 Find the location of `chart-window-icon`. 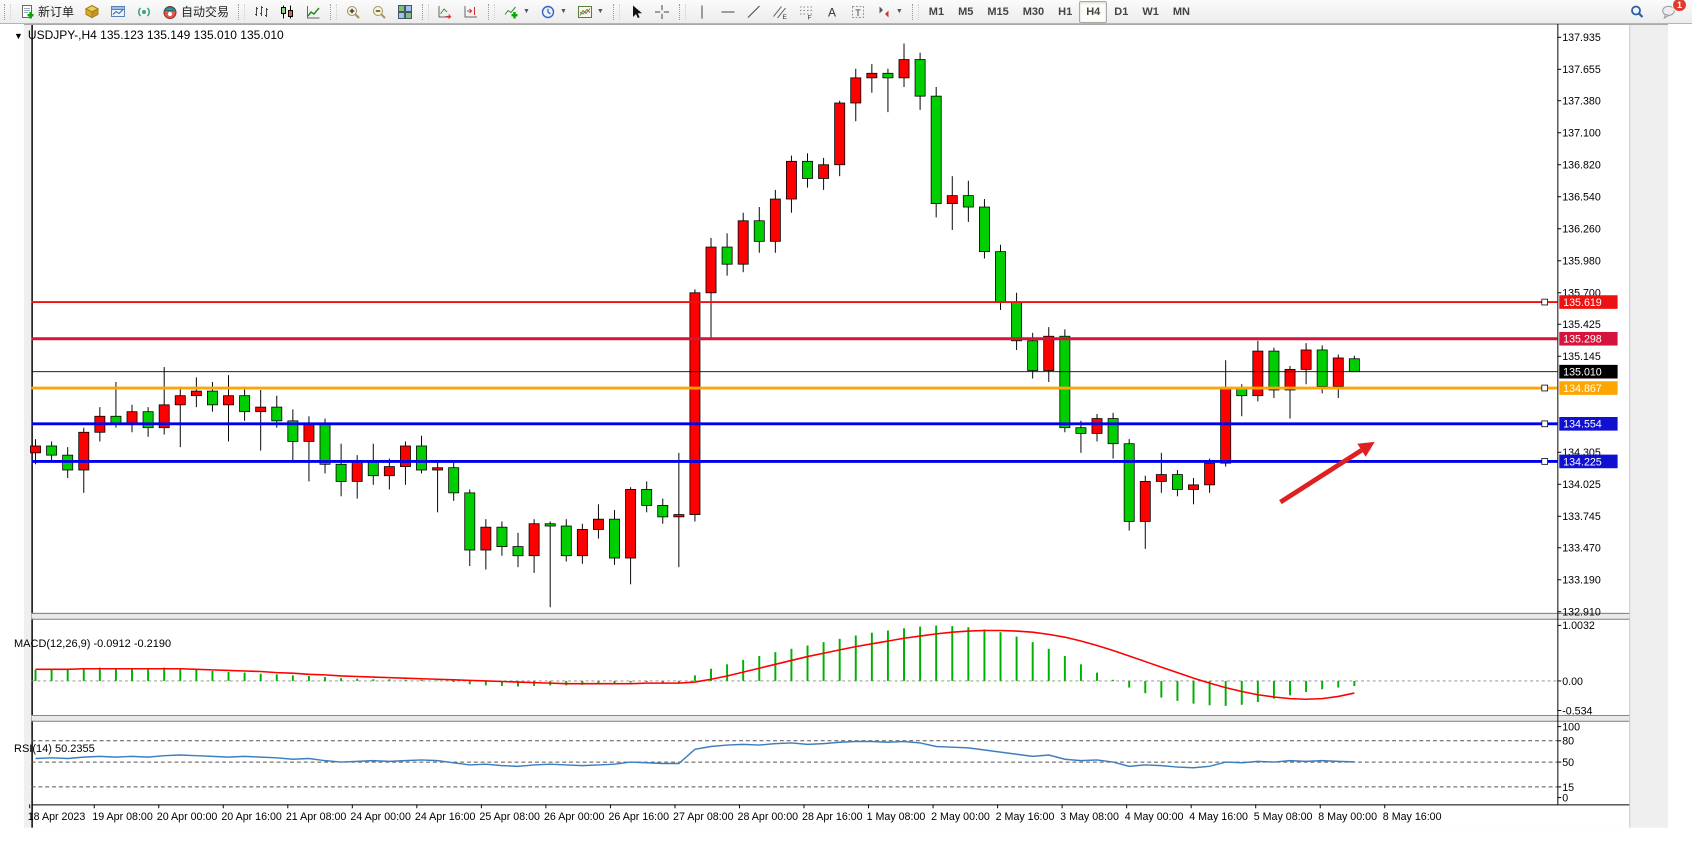

chart-window-icon is located at coordinates (118, 11).